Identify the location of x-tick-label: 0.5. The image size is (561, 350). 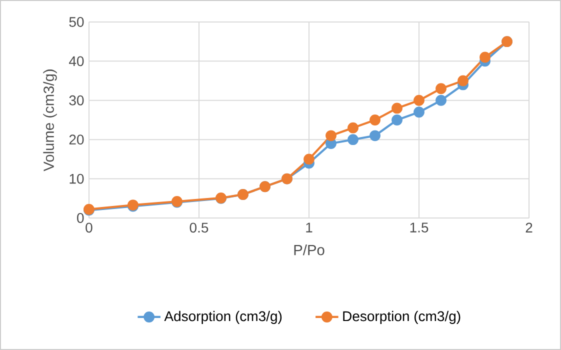
(199, 227).